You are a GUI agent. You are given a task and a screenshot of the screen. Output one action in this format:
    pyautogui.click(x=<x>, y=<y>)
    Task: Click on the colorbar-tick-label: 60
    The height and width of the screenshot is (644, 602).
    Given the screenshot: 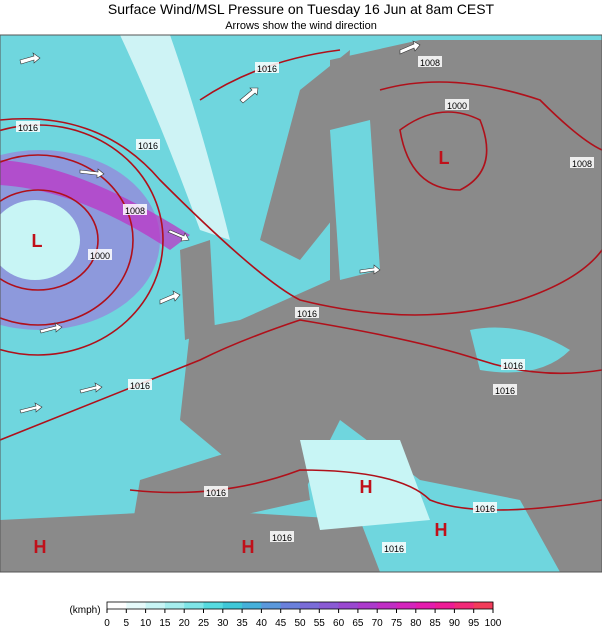 What is the action you would take?
    pyautogui.click(x=339, y=623)
    